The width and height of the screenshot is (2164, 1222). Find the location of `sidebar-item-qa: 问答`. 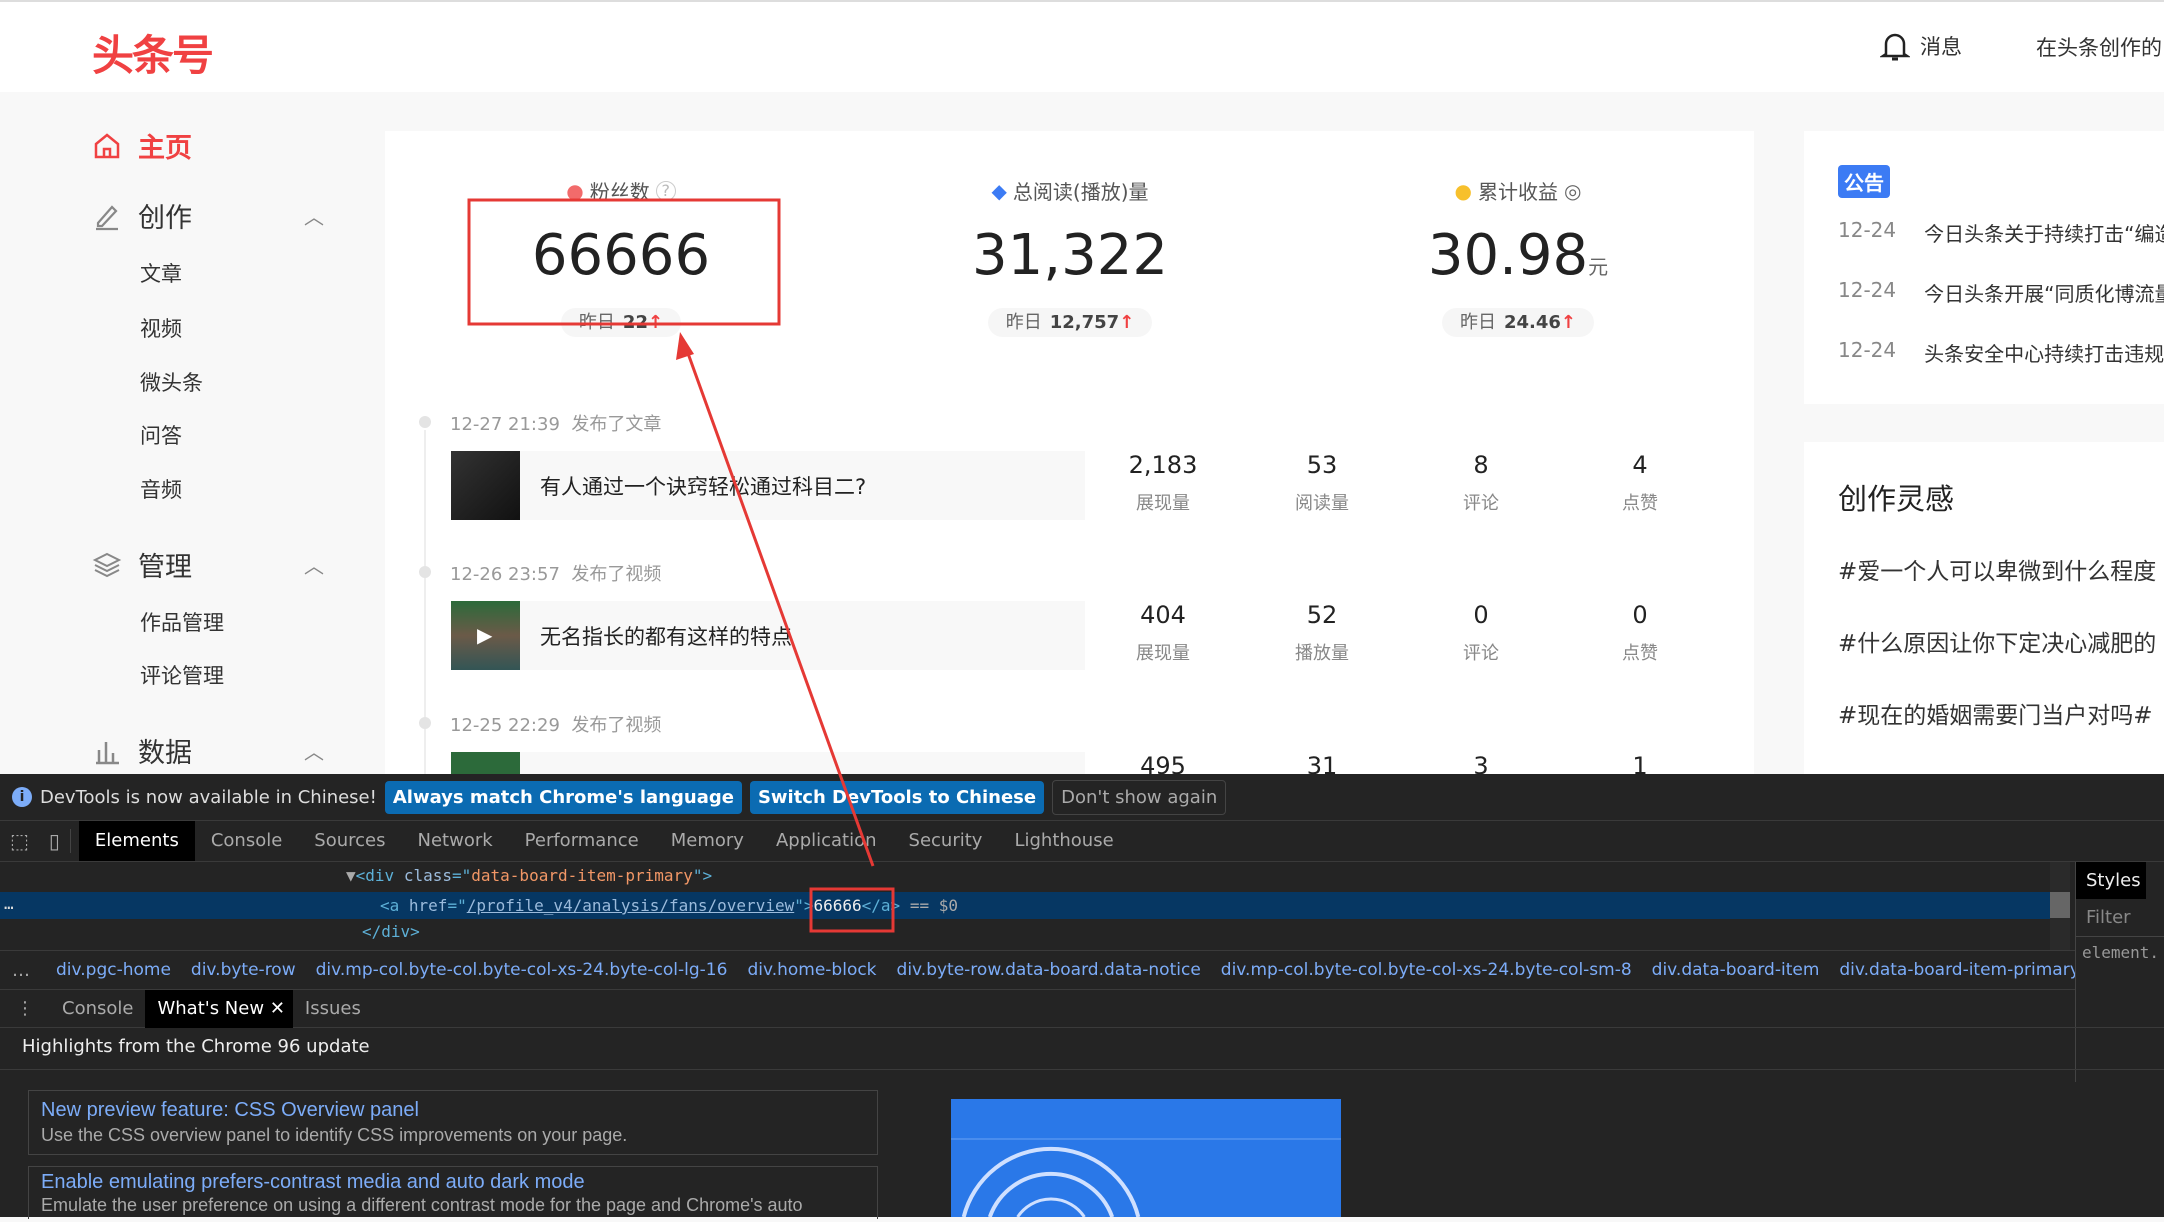

sidebar-item-qa: 问答 is located at coordinates (161, 436).